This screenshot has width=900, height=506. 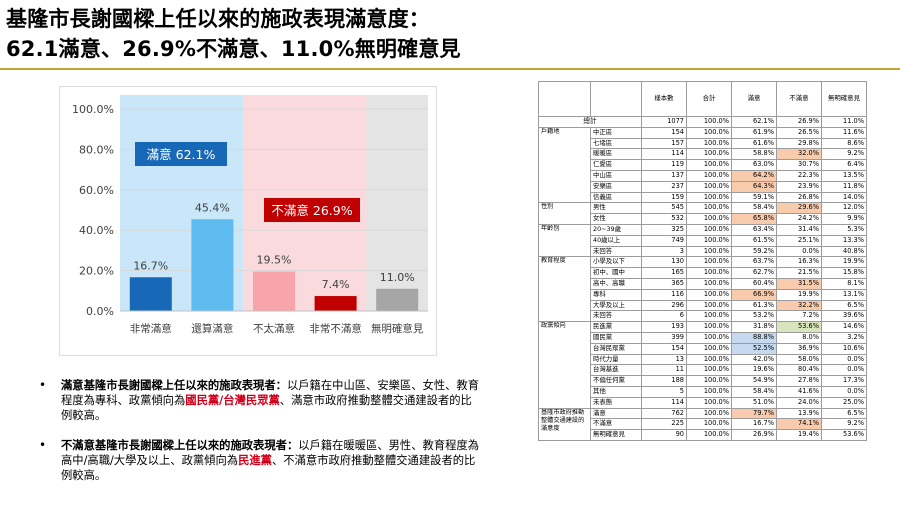 I want to click on table-row: 台灣民眾黨 154 100.0% 52.5% 36.9% 10.6%, so click(x=703, y=348).